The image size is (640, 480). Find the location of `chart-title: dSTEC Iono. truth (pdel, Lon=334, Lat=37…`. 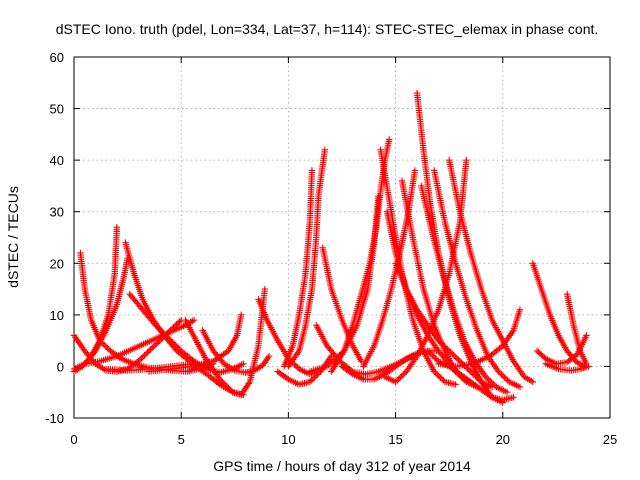

chart-title: dSTEC Iono. truth (pdel, Lon=334, Lat=37… is located at coordinates (327, 29).